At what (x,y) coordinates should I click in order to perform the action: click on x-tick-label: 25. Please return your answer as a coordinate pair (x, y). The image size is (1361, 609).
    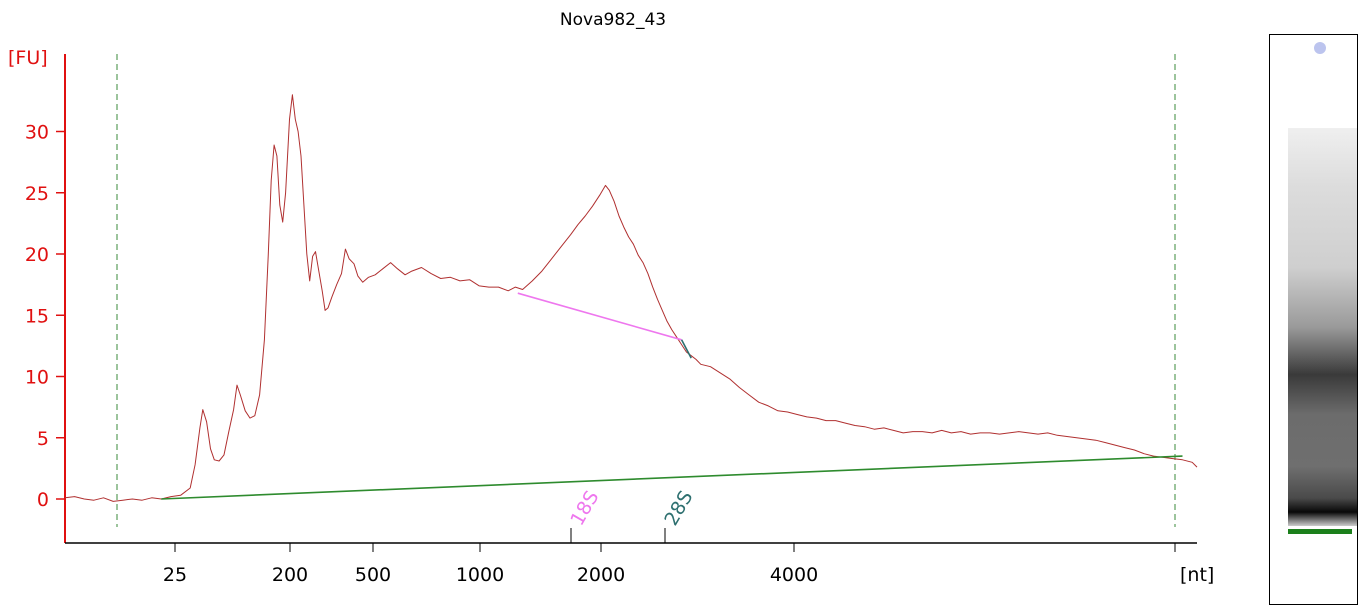
    Looking at the image, I should click on (175, 575).